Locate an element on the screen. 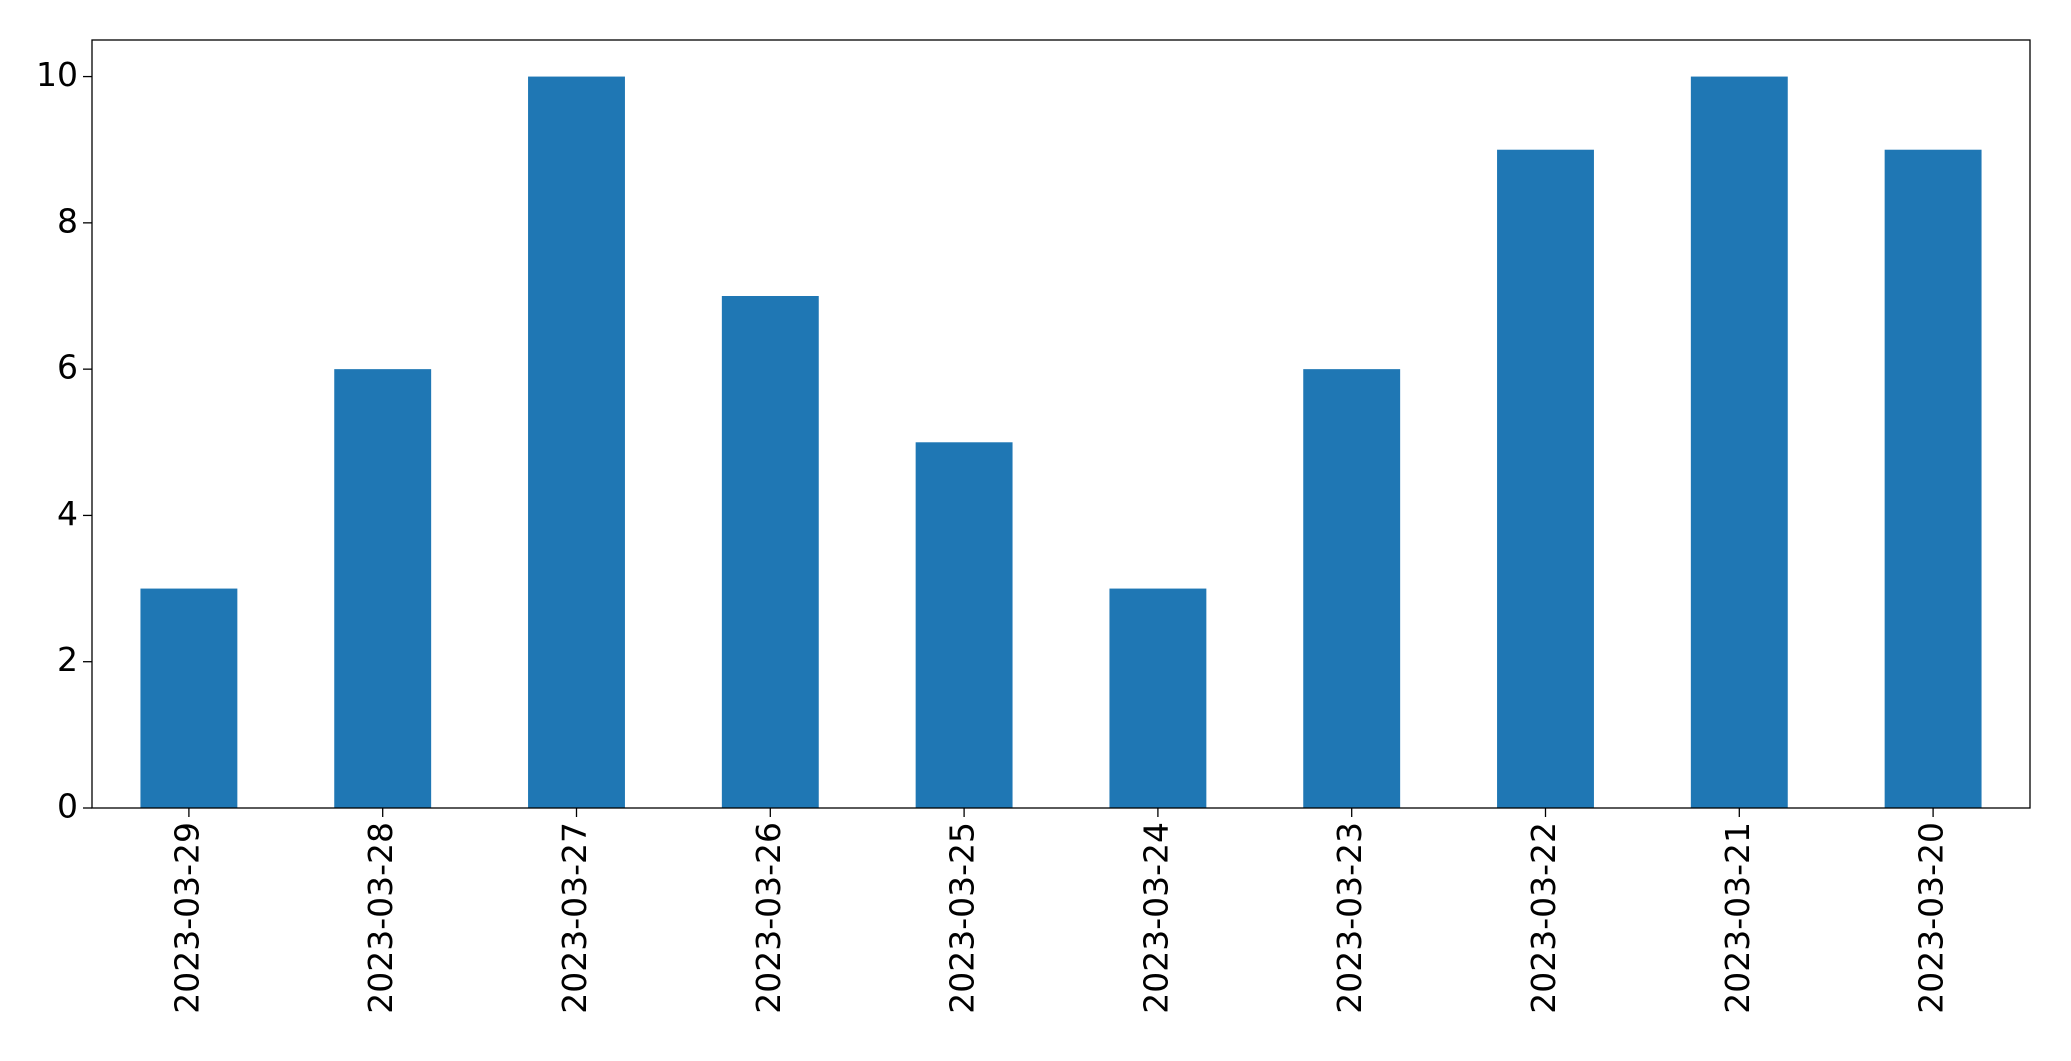  y-tick-label: 8 is located at coordinates (67, 220).